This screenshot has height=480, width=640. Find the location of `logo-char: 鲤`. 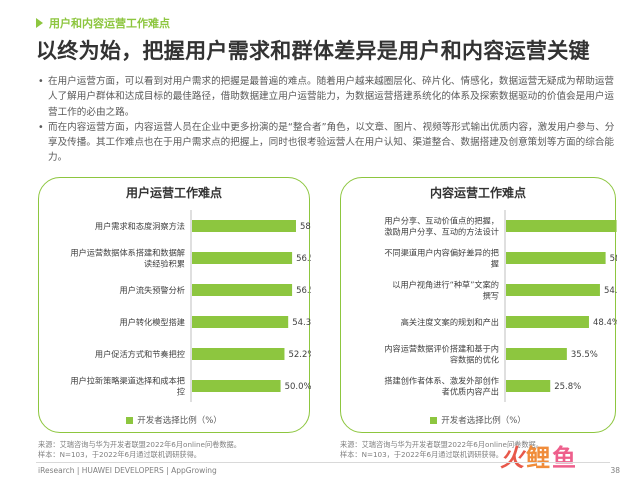

logo-char: 鲤 is located at coordinates (538, 457).